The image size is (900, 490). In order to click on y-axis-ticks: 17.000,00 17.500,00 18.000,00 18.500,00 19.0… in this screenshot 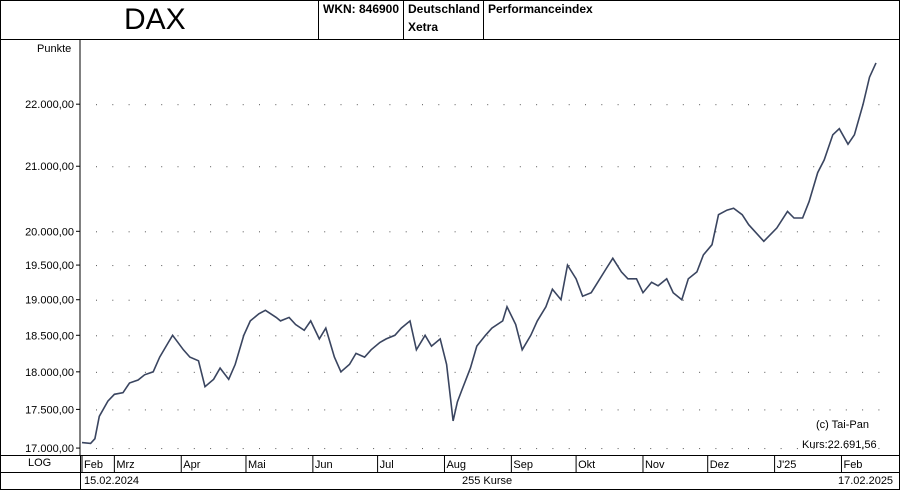, I will do `click(52, 277)`.